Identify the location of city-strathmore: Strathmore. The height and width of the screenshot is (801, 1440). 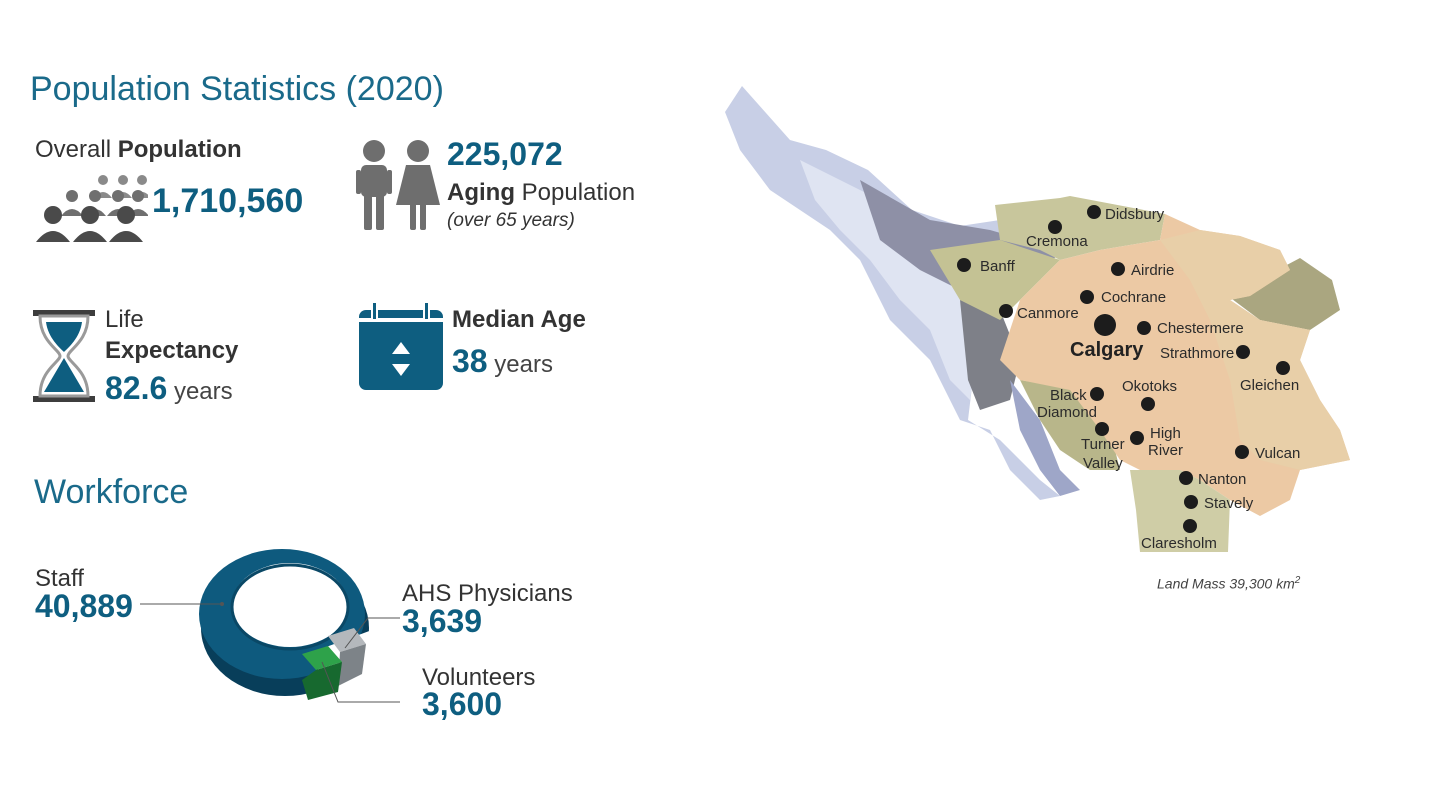
(1197, 353).